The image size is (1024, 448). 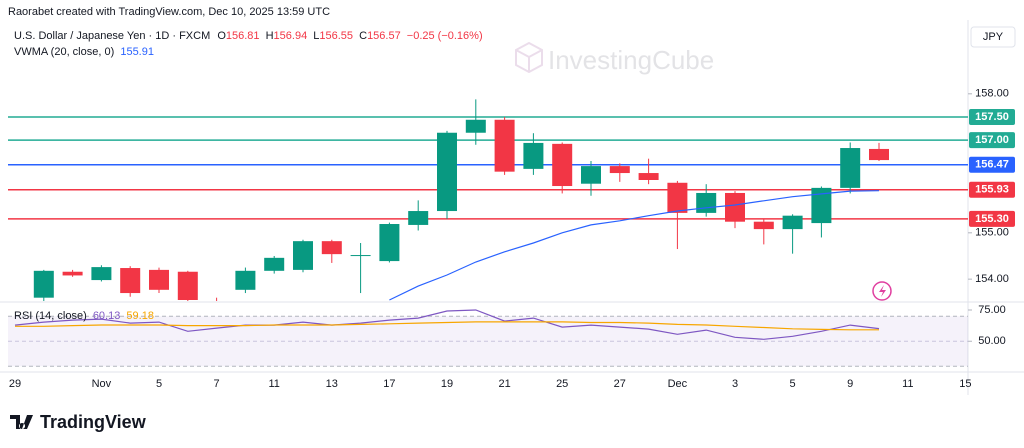 I want to click on x-tick-label: 19, so click(x=447, y=384).